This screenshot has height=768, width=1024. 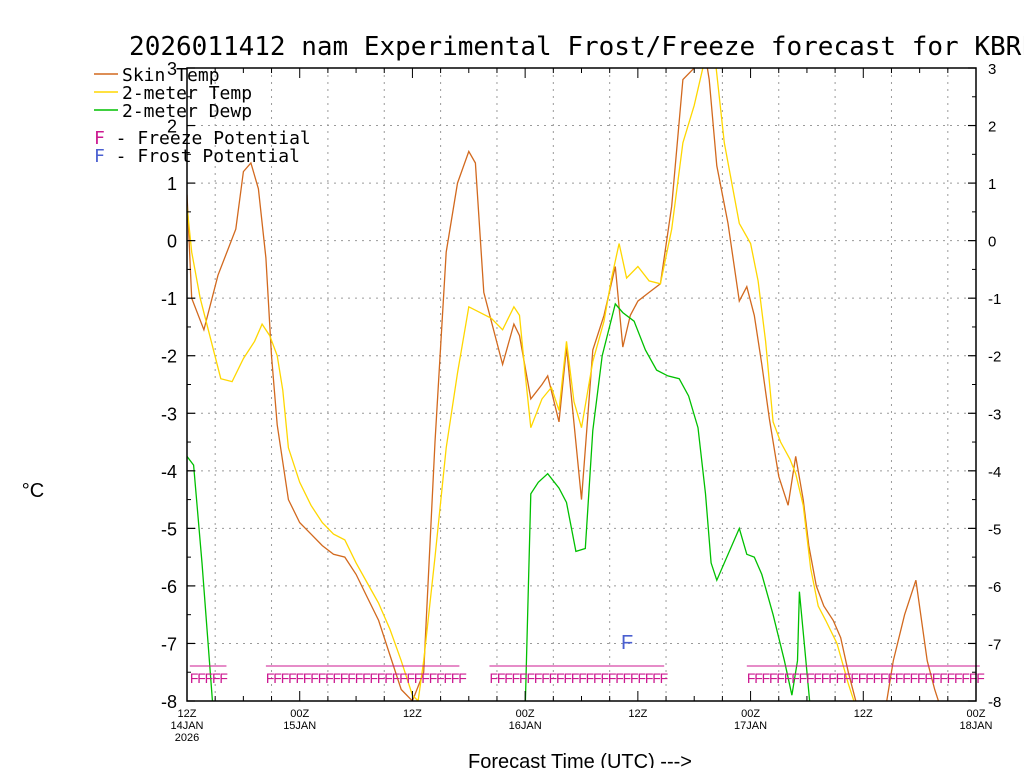 What do you see at coordinates (994, 587) in the screenshot?
I see `y-tick-label-right: -6` at bounding box center [994, 587].